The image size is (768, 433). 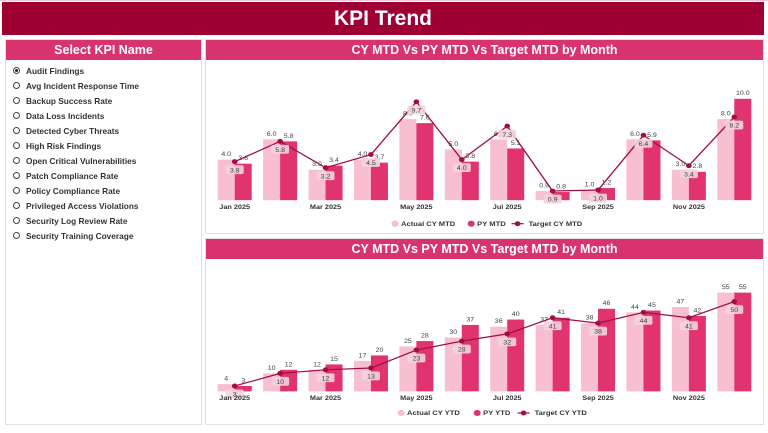 I want to click on actual-data-label: 44, so click(x=635, y=307).